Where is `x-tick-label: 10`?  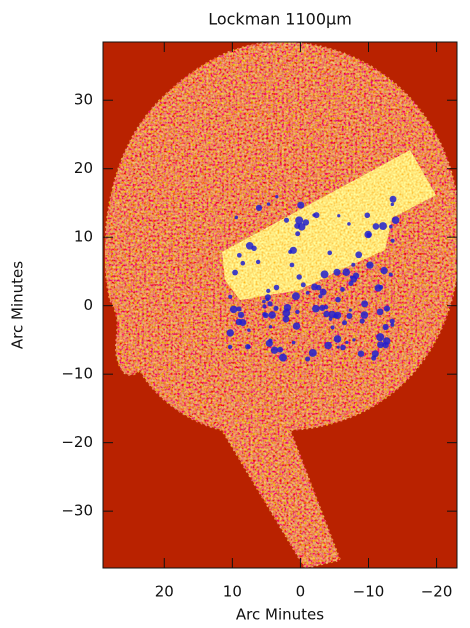 x-tick-label: 10 is located at coordinates (232, 592).